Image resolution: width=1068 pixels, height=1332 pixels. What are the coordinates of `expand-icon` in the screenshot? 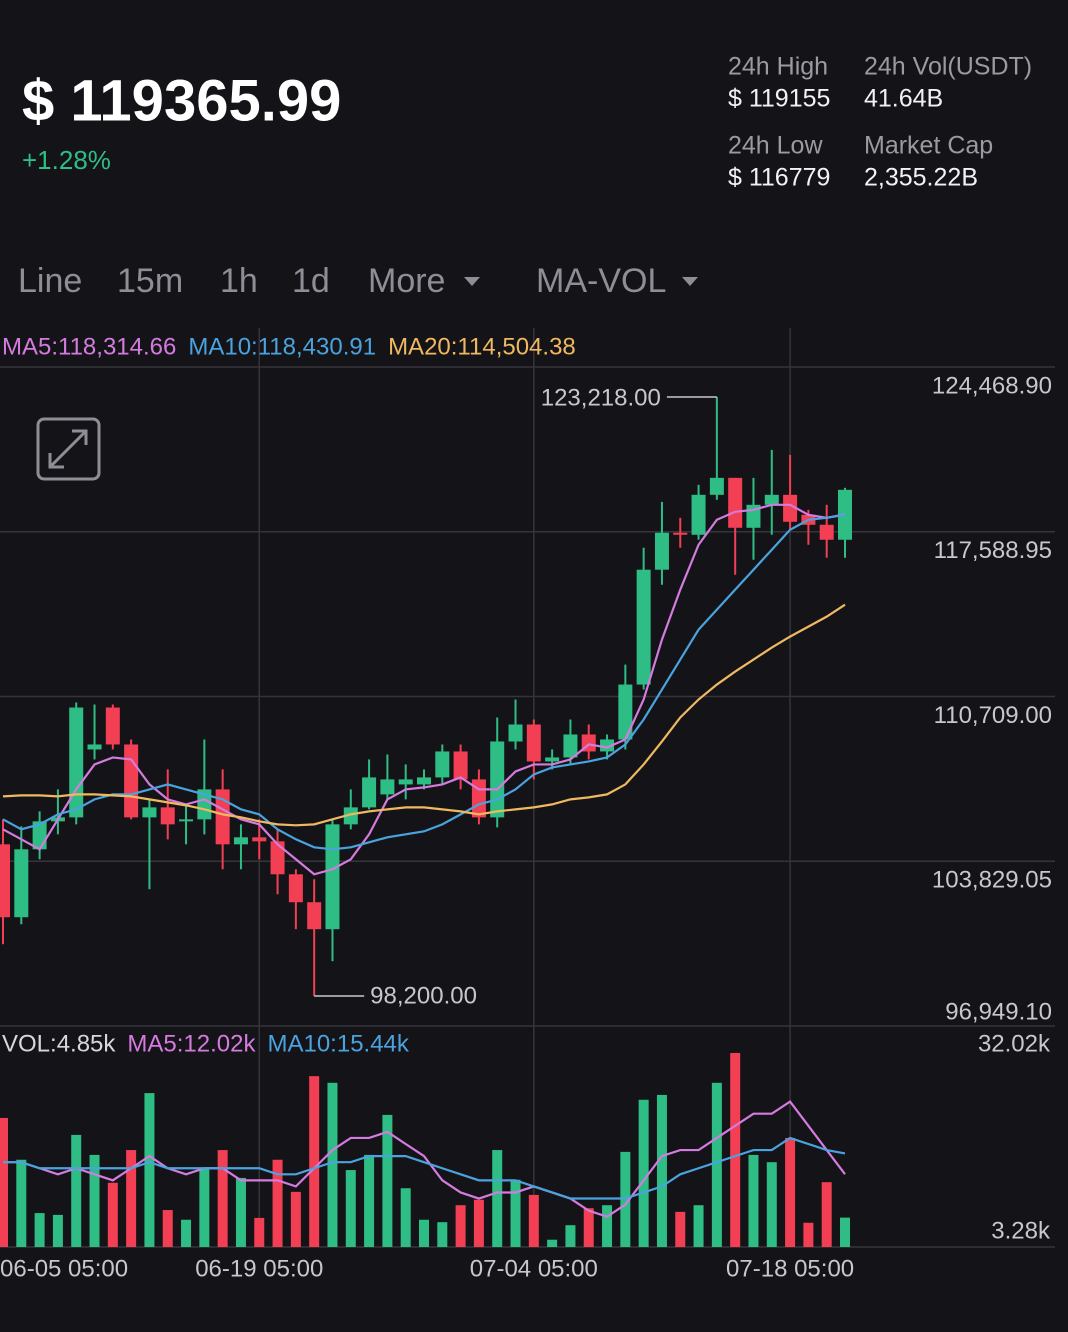 It's located at (68, 449).